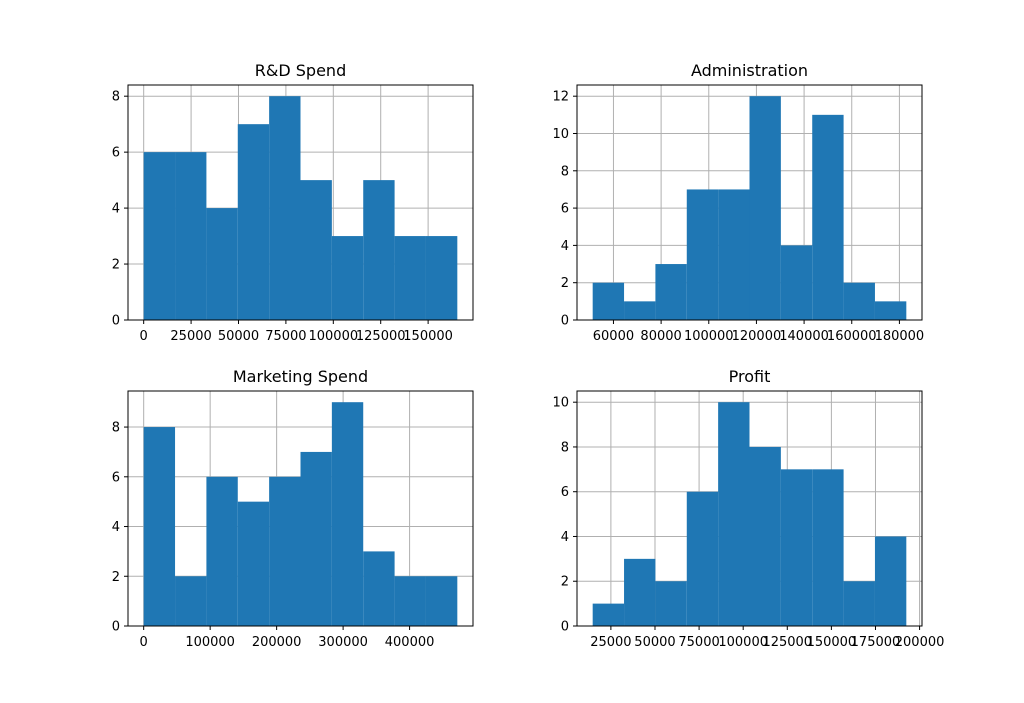 The width and height of the screenshot is (1024, 703). Describe the element at coordinates (749, 70) in the screenshot. I see `panel-title: Administration` at that location.